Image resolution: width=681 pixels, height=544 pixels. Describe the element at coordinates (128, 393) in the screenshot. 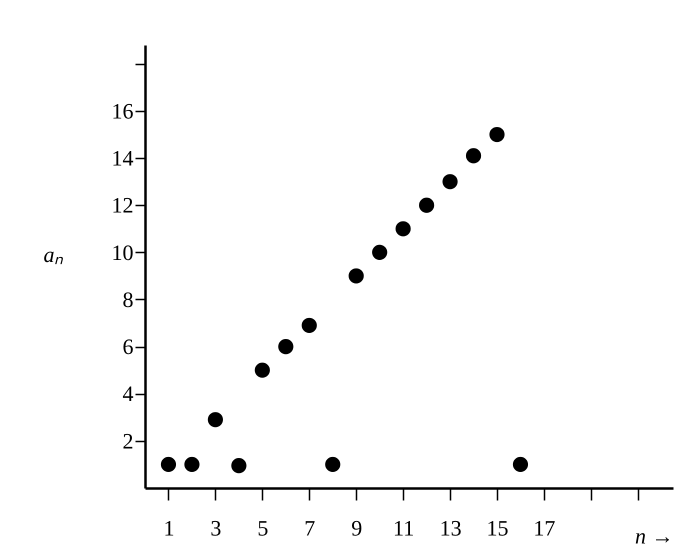

I see `y-tick-label: 4` at that location.